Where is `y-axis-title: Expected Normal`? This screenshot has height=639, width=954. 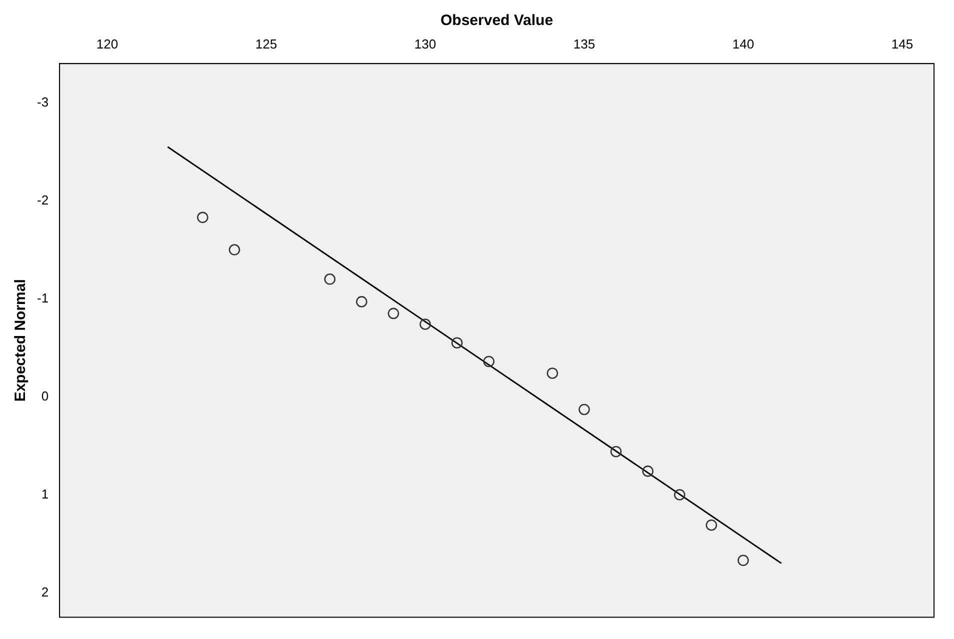
y-axis-title: Expected Normal is located at coordinates (21, 340).